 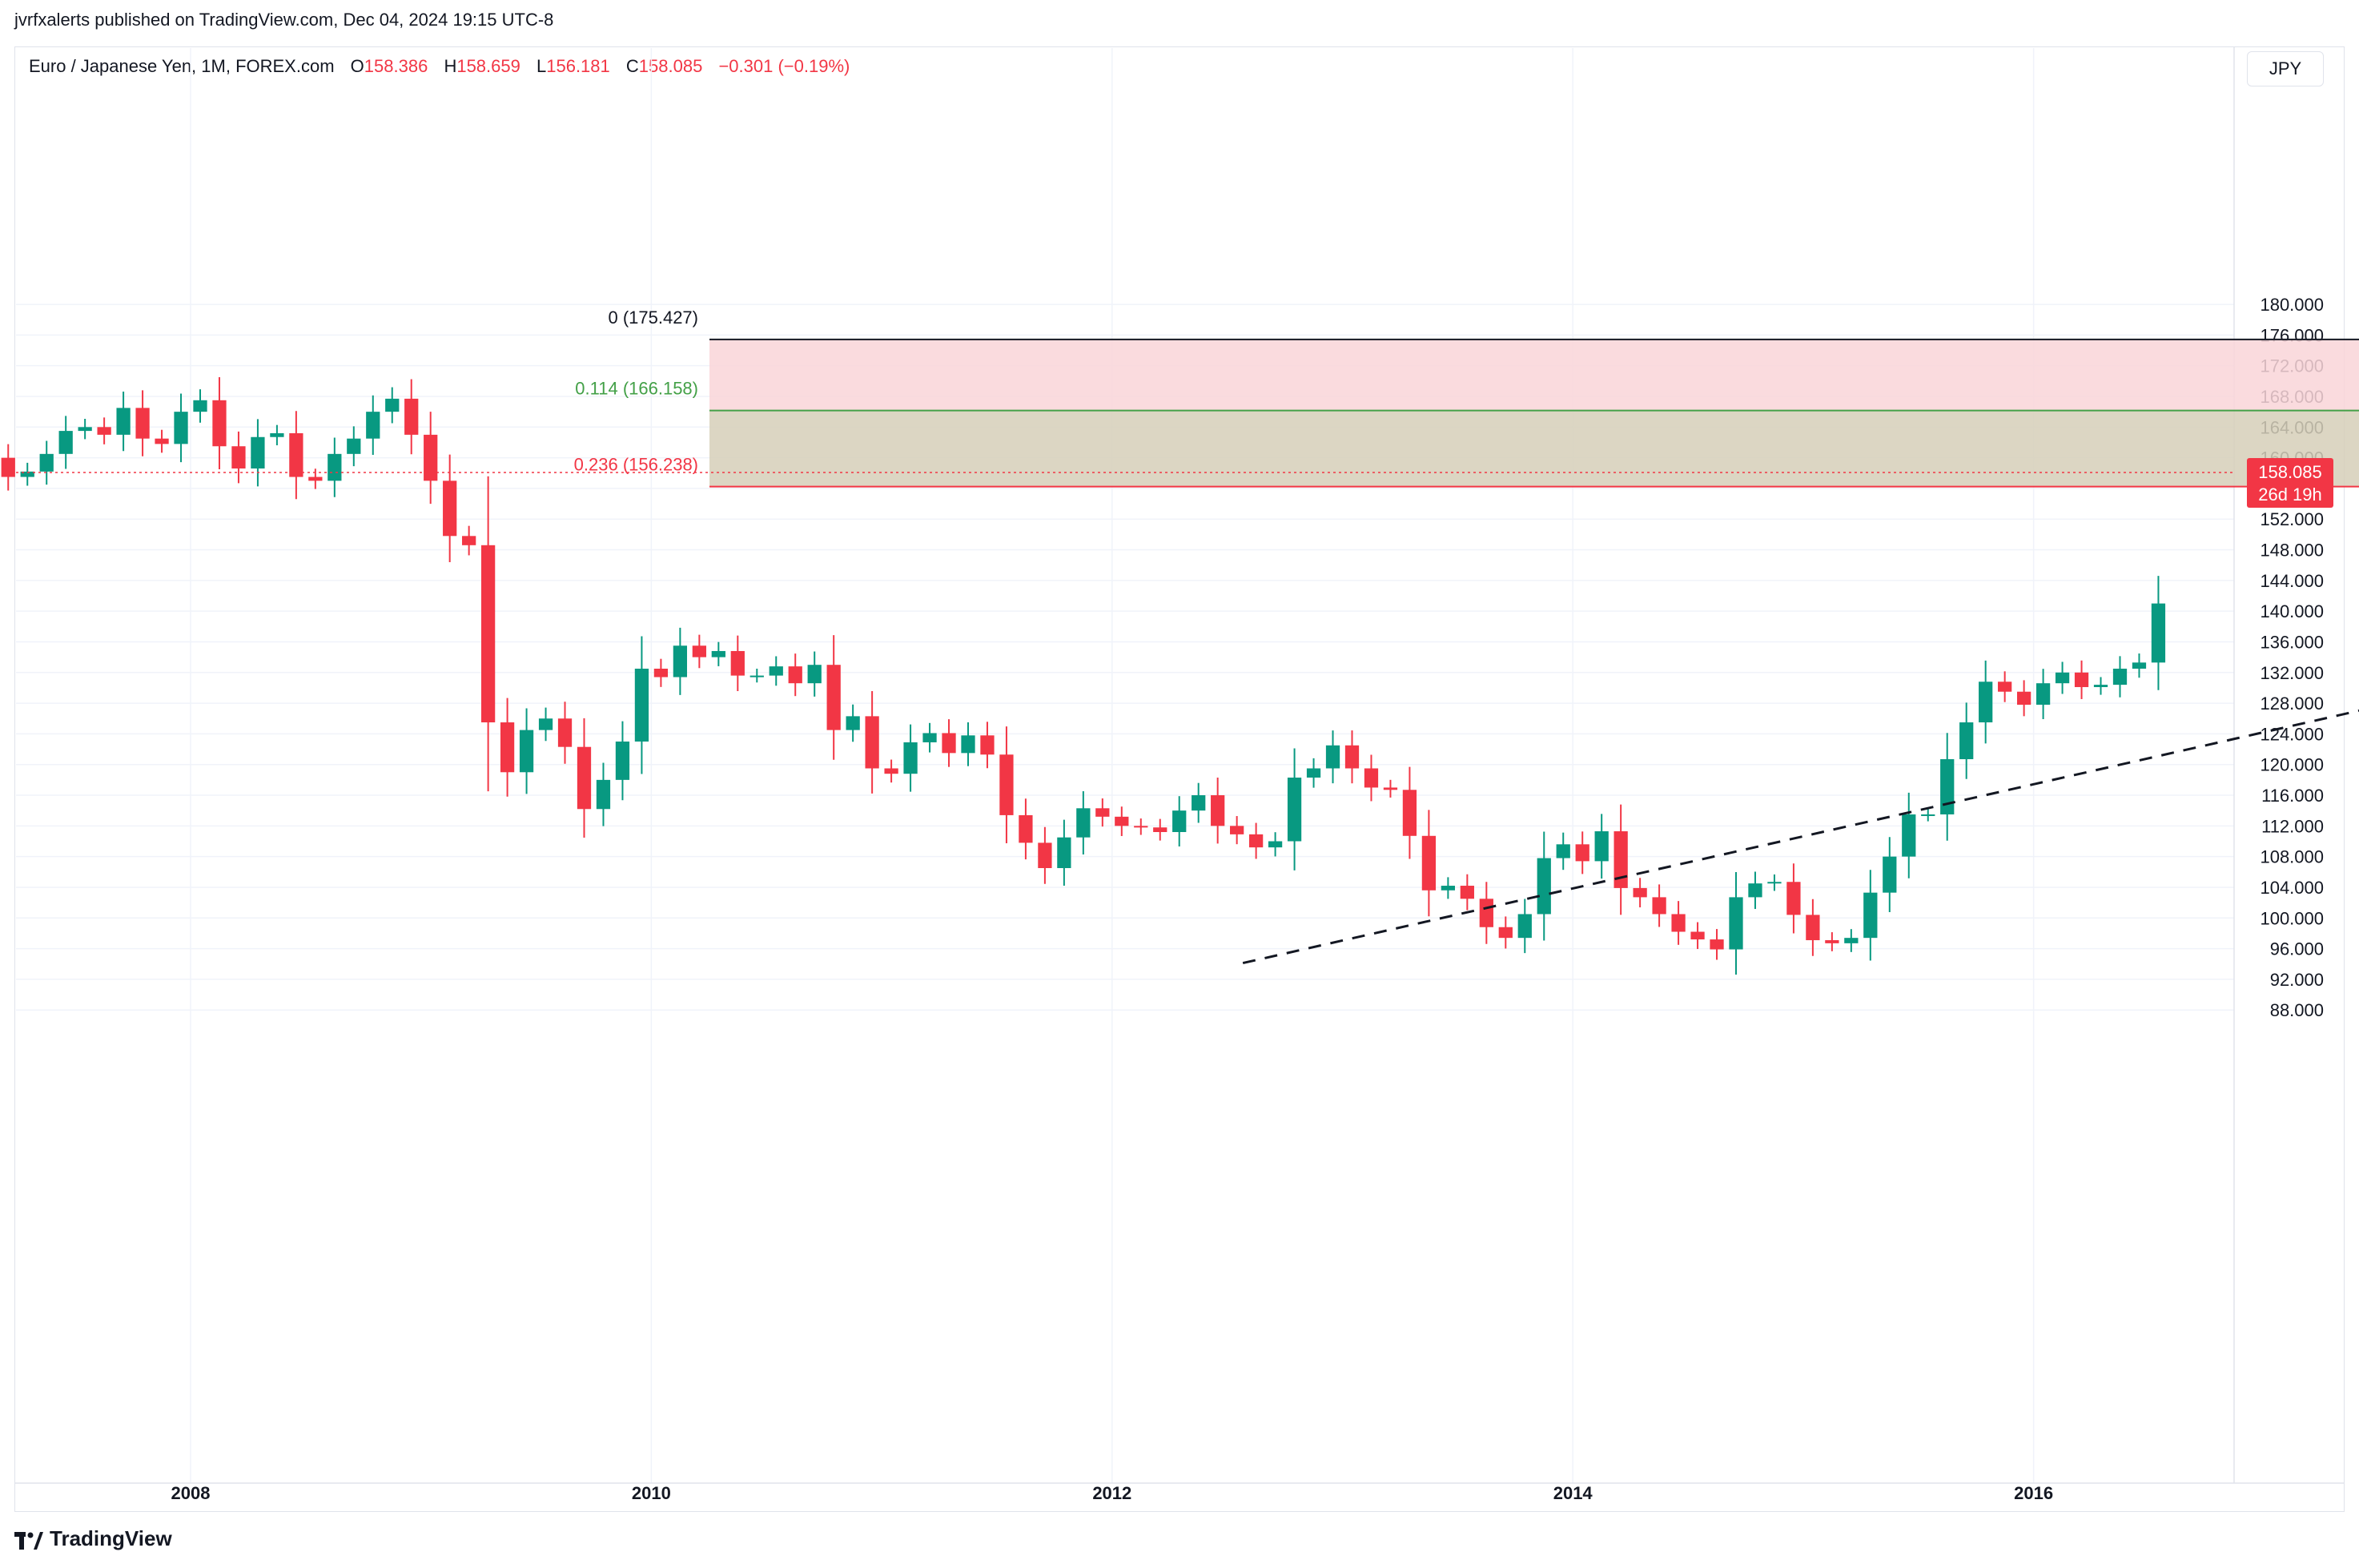 I want to click on tradingview-logo: TradingView, so click(x=93, y=1539).